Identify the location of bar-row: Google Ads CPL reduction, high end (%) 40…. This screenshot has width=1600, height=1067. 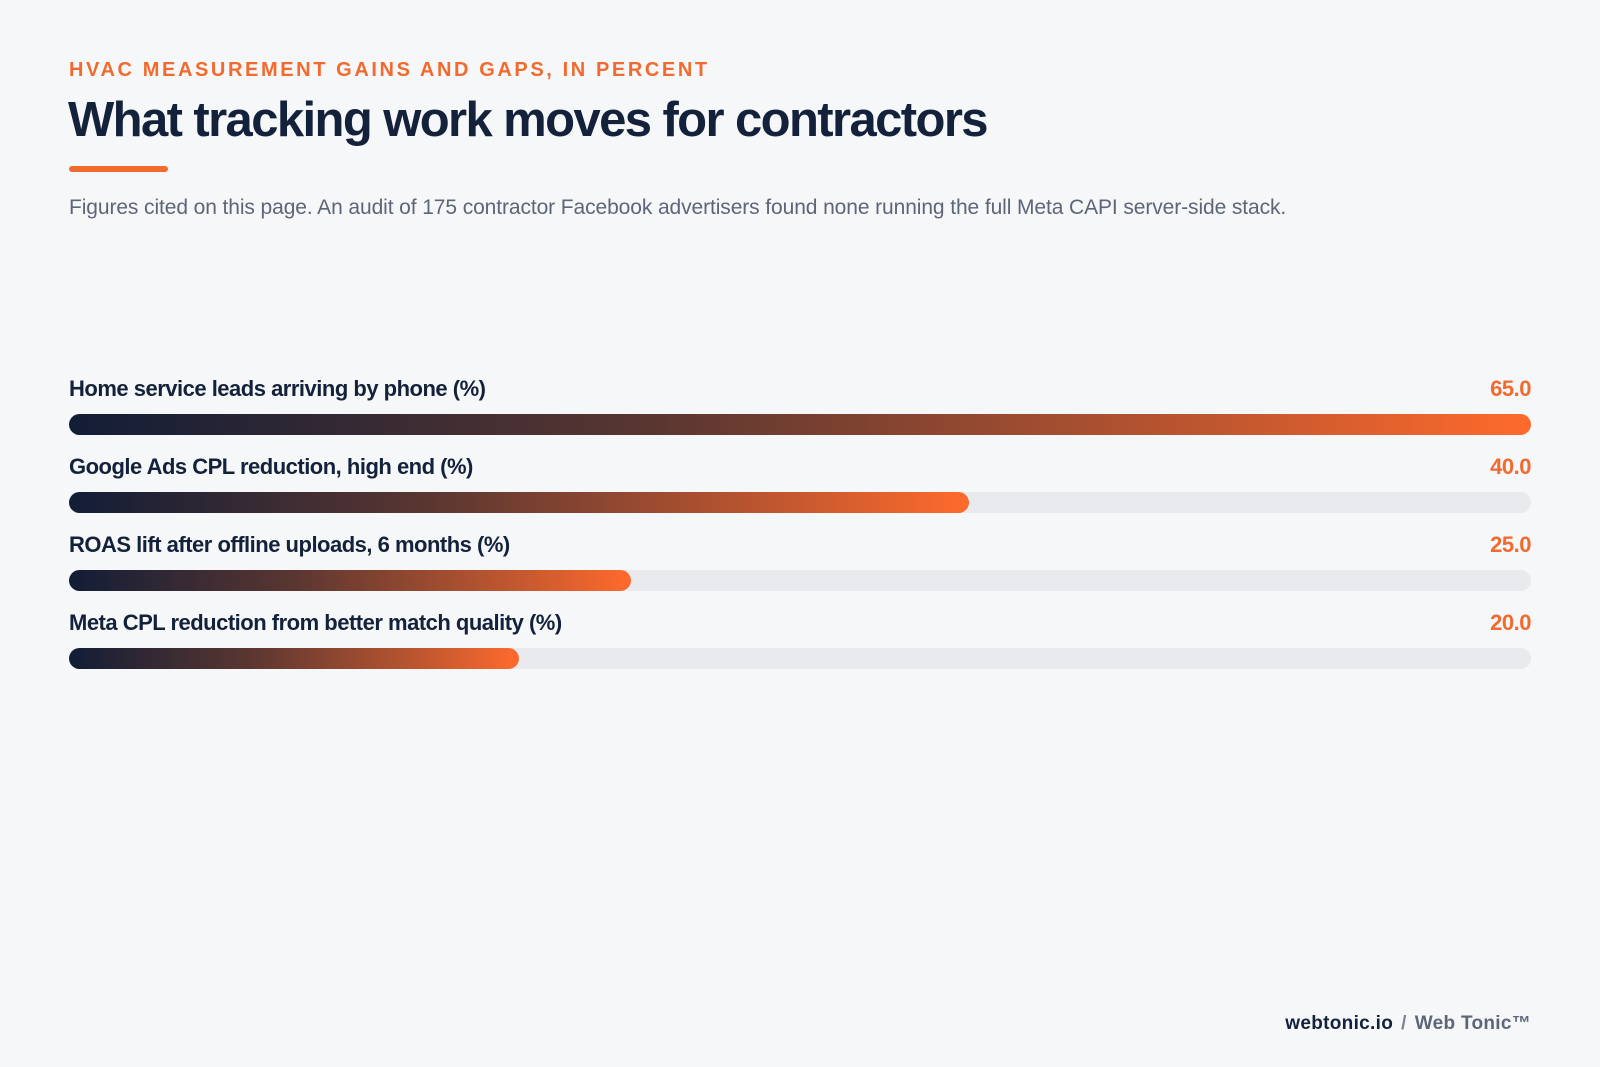
(800, 493).